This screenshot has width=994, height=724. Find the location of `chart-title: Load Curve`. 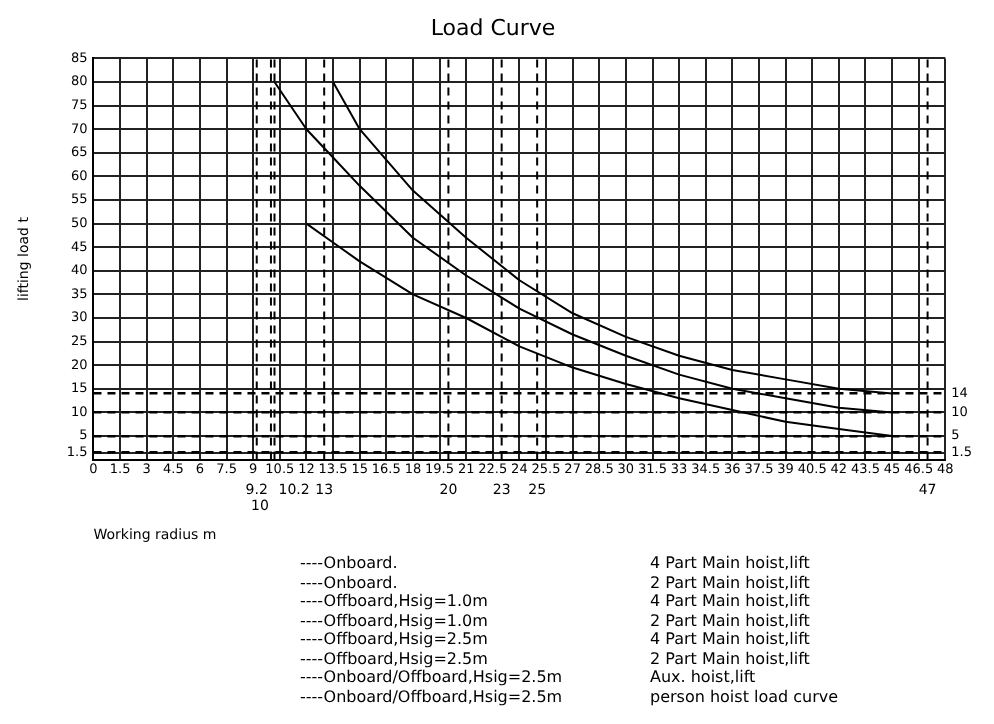

chart-title: Load Curve is located at coordinates (493, 27).